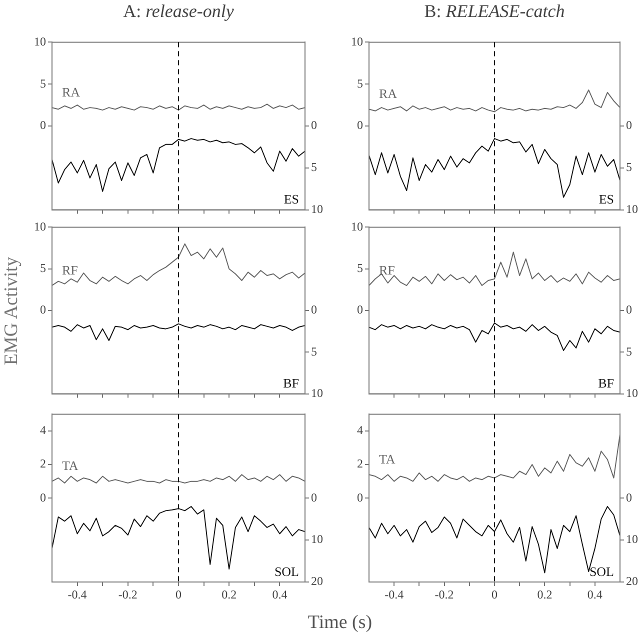 The height and width of the screenshot is (642, 644). Describe the element at coordinates (494, 11) in the screenshot. I see `chart-title: B: RELEASE-catch` at that location.